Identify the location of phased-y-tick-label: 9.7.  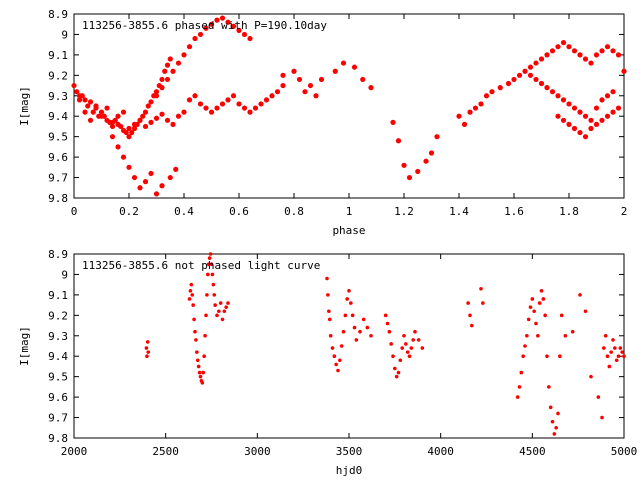
(58, 178).